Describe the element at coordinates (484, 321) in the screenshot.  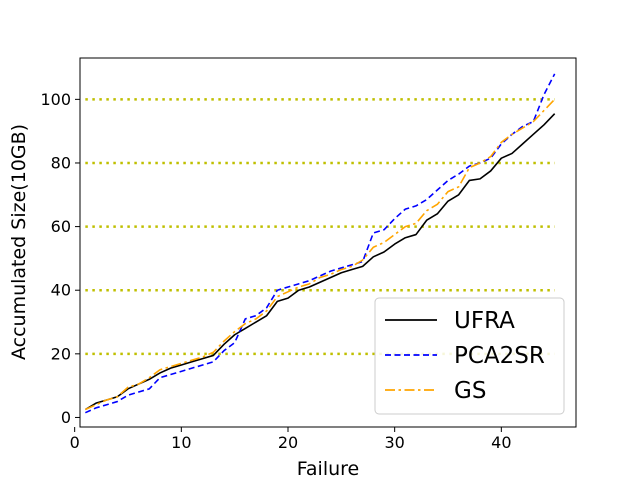
I see `legend-label-ufra: UFRA` at that location.